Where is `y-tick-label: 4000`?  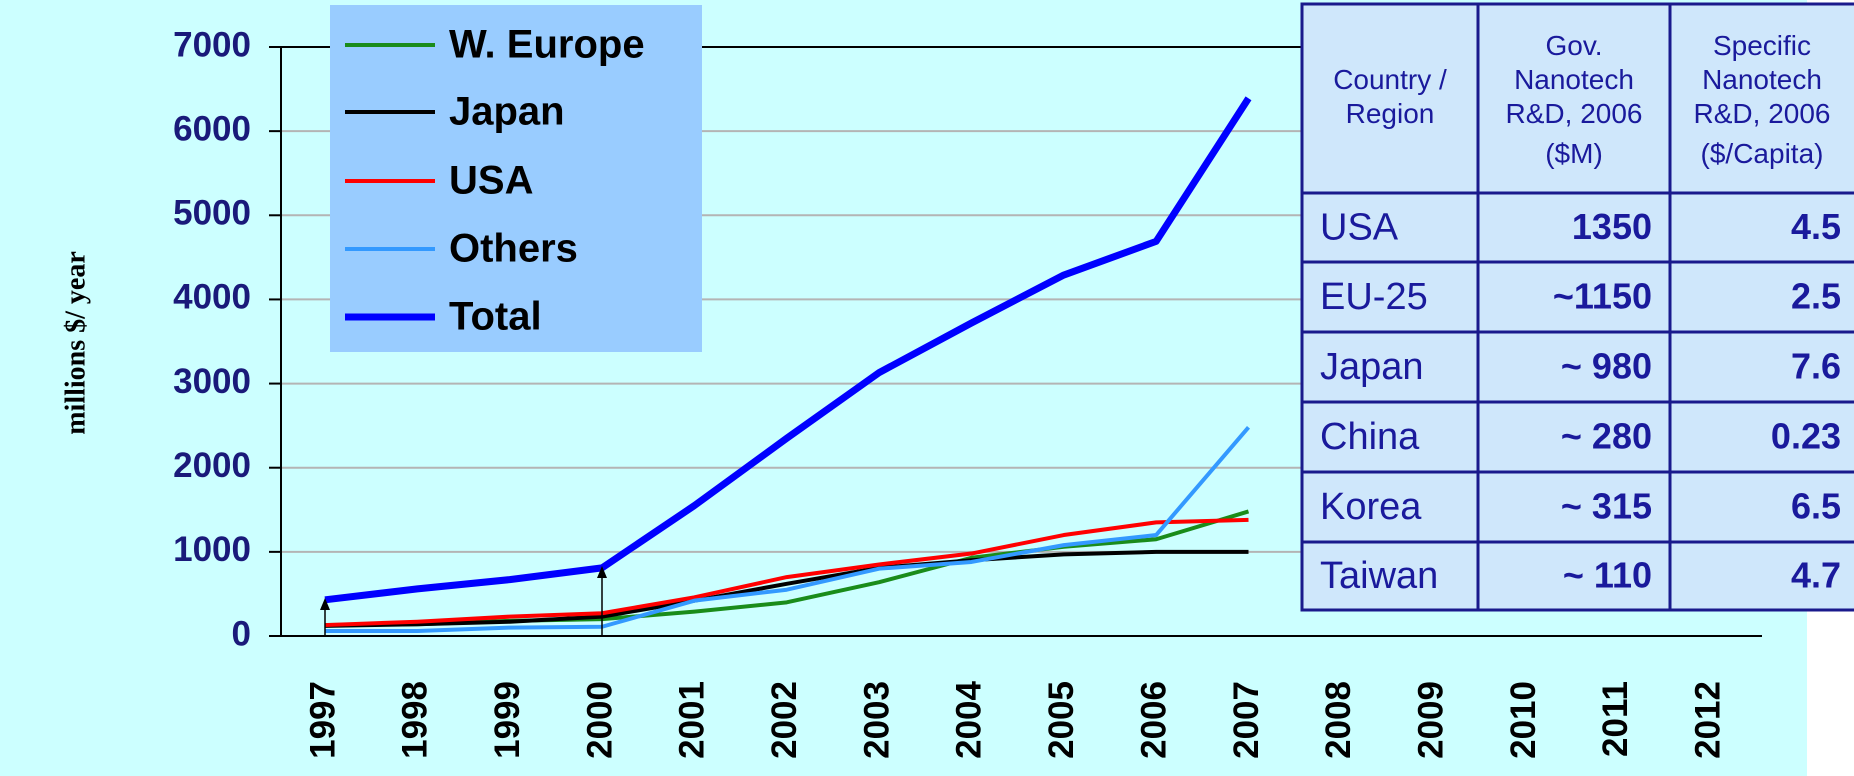 y-tick-label: 4000 is located at coordinates (212, 297).